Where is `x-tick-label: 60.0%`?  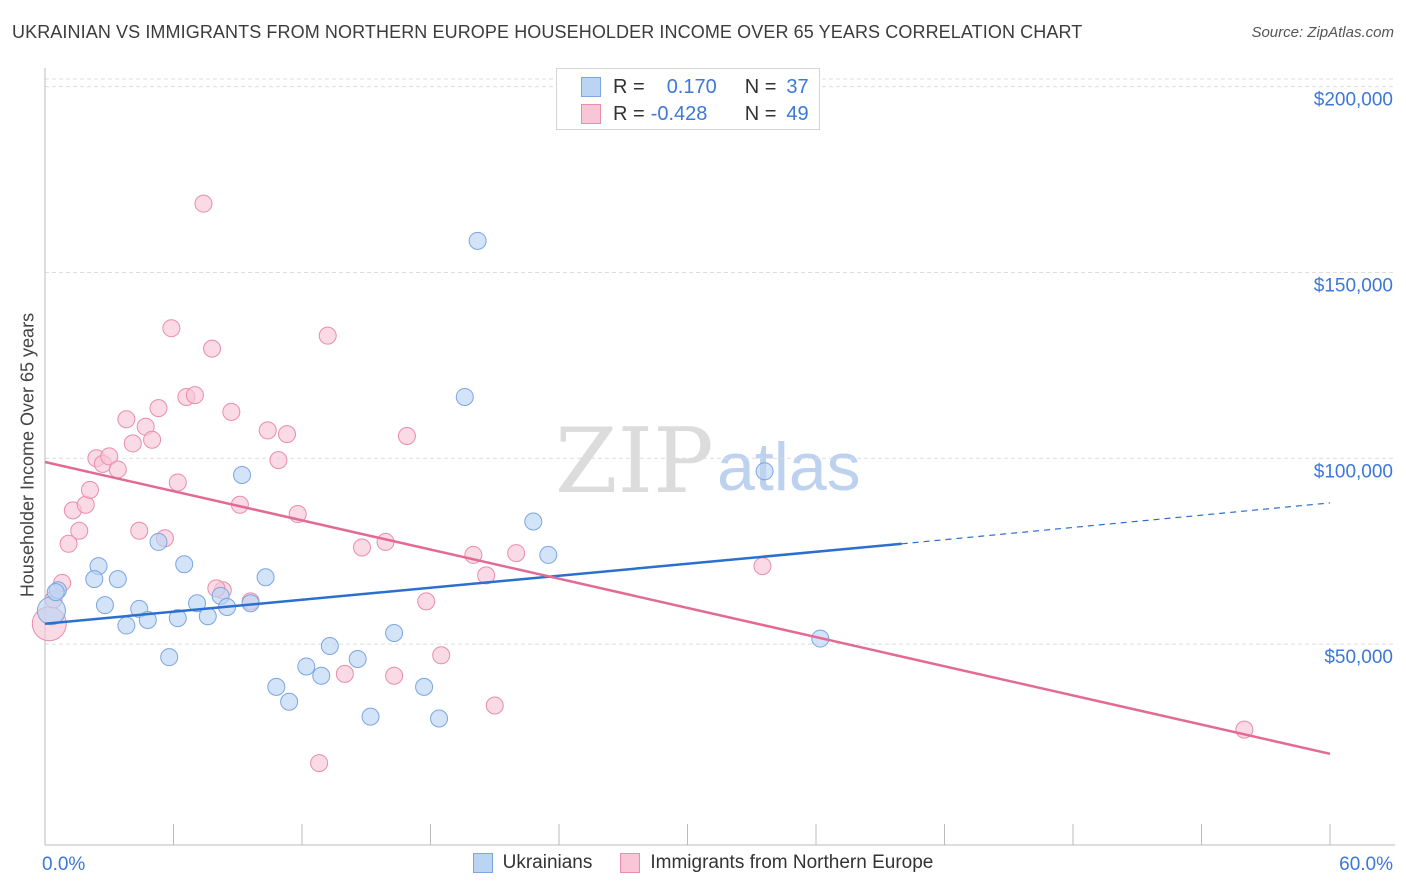
x-tick-label: 60.0% is located at coordinates (1366, 864).